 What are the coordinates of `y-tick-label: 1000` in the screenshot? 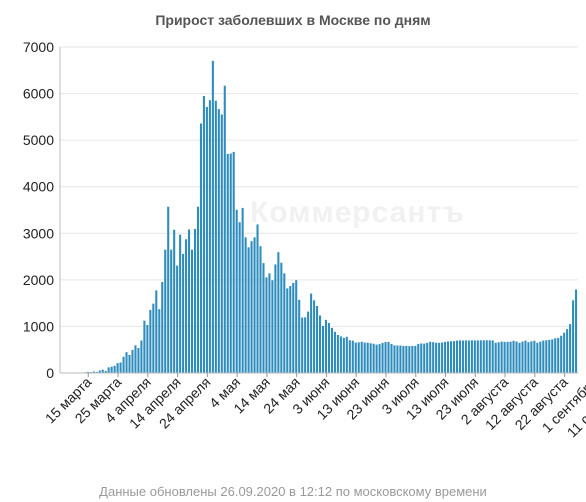 It's located at (38, 326).